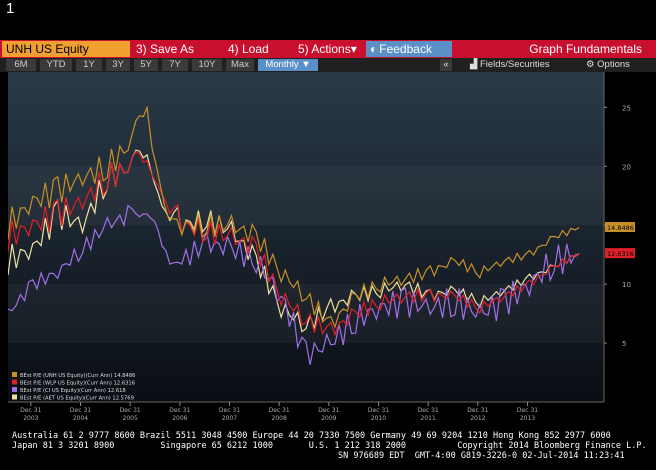 The height and width of the screenshot is (470, 656). Describe the element at coordinates (374, 49) in the screenshot. I see `feedback-icon: ◐` at that location.